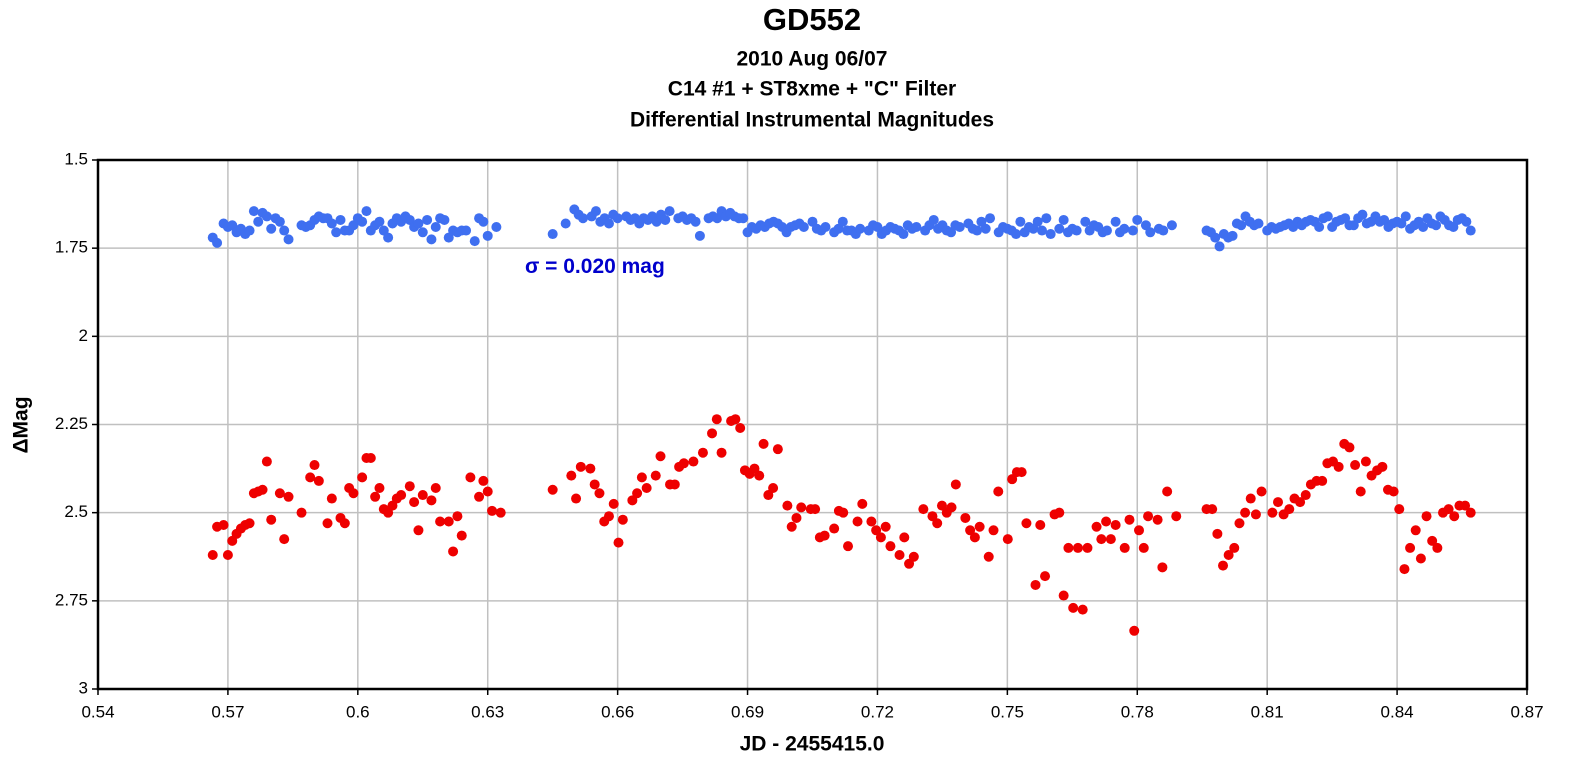 This screenshot has width=1593, height=779. What do you see at coordinates (812, 744) in the screenshot?
I see `x-axis-label: JD - 2455415.0` at bounding box center [812, 744].